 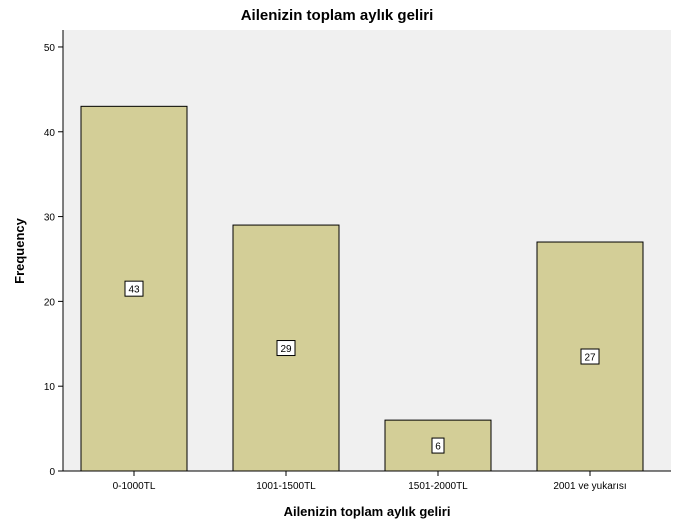 What do you see at coordinates (50, 133) in the screenshot?
I see `y-tick-label: 40` at bounding box center [50, 133].